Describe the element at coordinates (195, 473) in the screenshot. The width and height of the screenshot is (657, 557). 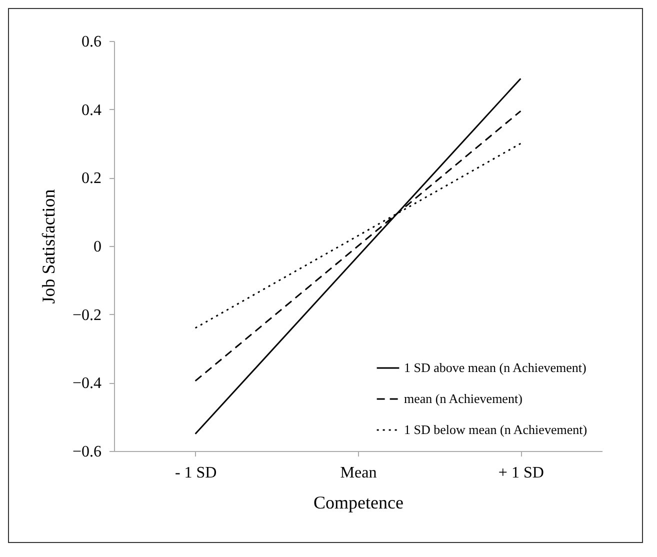
I see `x-tick-label: - 1 SD` at that location.